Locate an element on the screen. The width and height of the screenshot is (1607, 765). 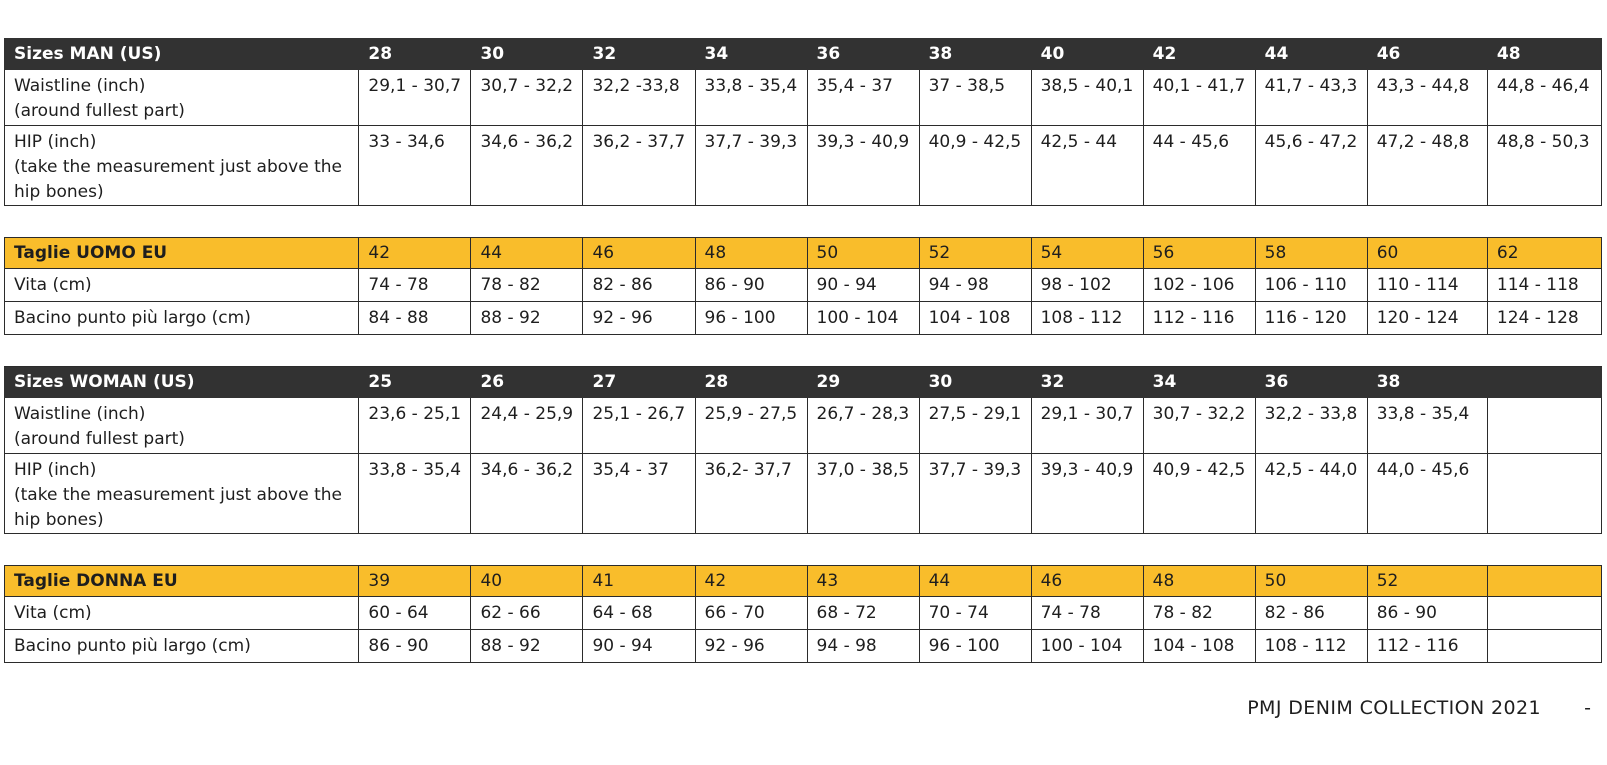
size-cell: 60 is located at coordinates (1427, 253).